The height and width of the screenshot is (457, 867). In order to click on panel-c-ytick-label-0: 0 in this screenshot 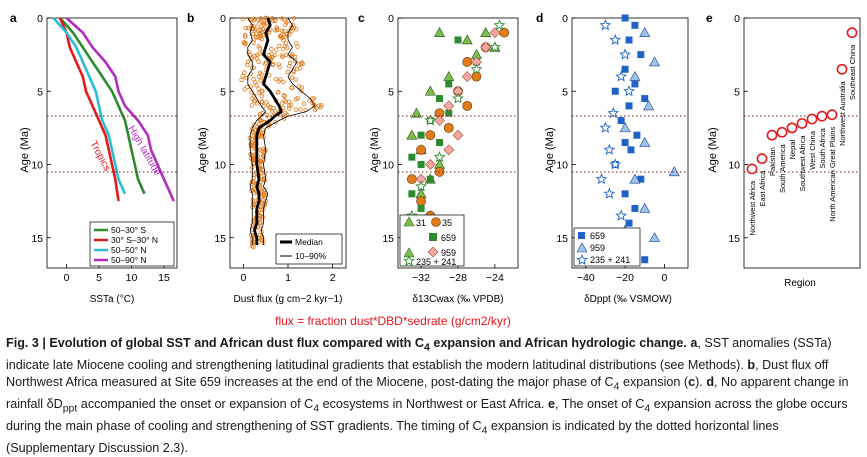, I will do `click(391, 19)`.